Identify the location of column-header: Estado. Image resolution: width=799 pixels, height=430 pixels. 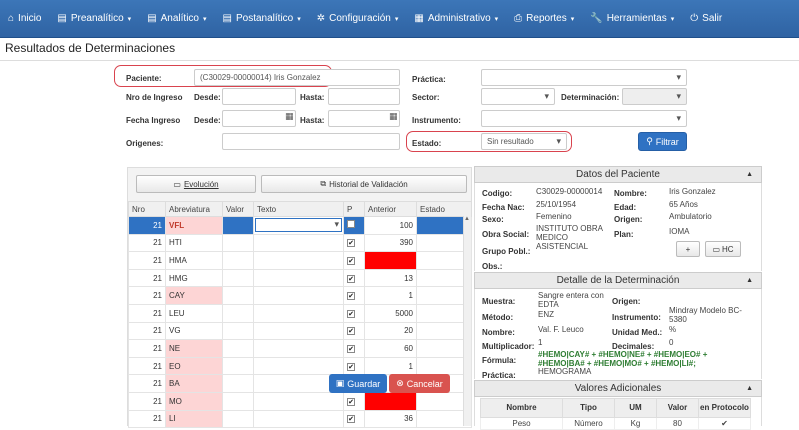
(444, 209).